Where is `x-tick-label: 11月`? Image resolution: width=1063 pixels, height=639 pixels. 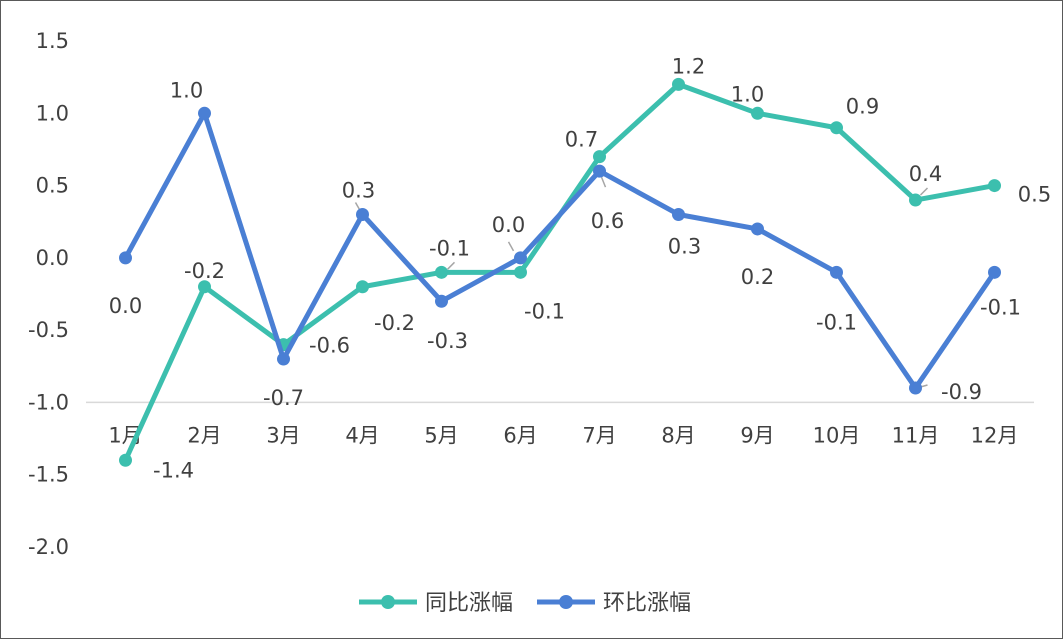
x-tick-label: 11月 is located at coordinates (916, 435).